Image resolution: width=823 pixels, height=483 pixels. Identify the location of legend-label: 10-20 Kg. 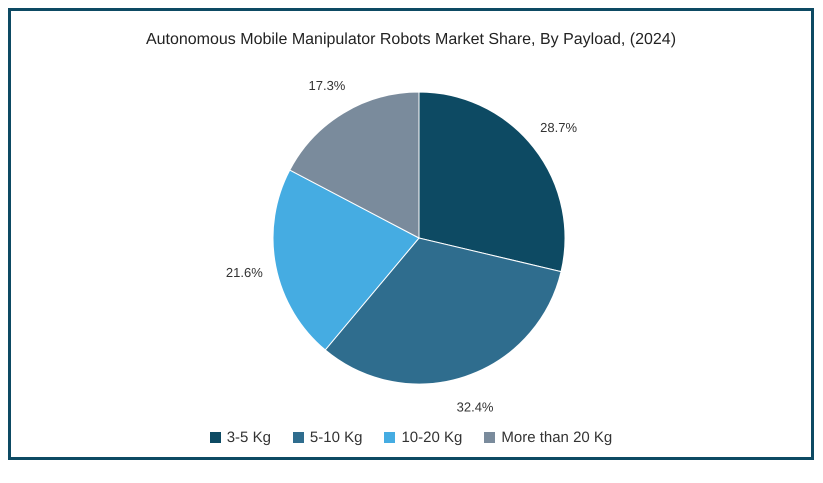
(431, 437).